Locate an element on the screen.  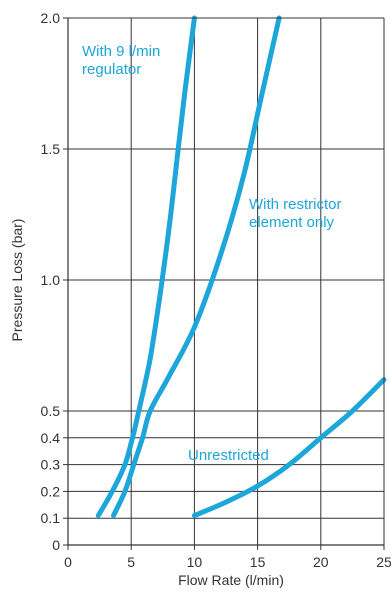
annotation-regulator-line-1: With 9 l/min is located at coordinates (121, 51).